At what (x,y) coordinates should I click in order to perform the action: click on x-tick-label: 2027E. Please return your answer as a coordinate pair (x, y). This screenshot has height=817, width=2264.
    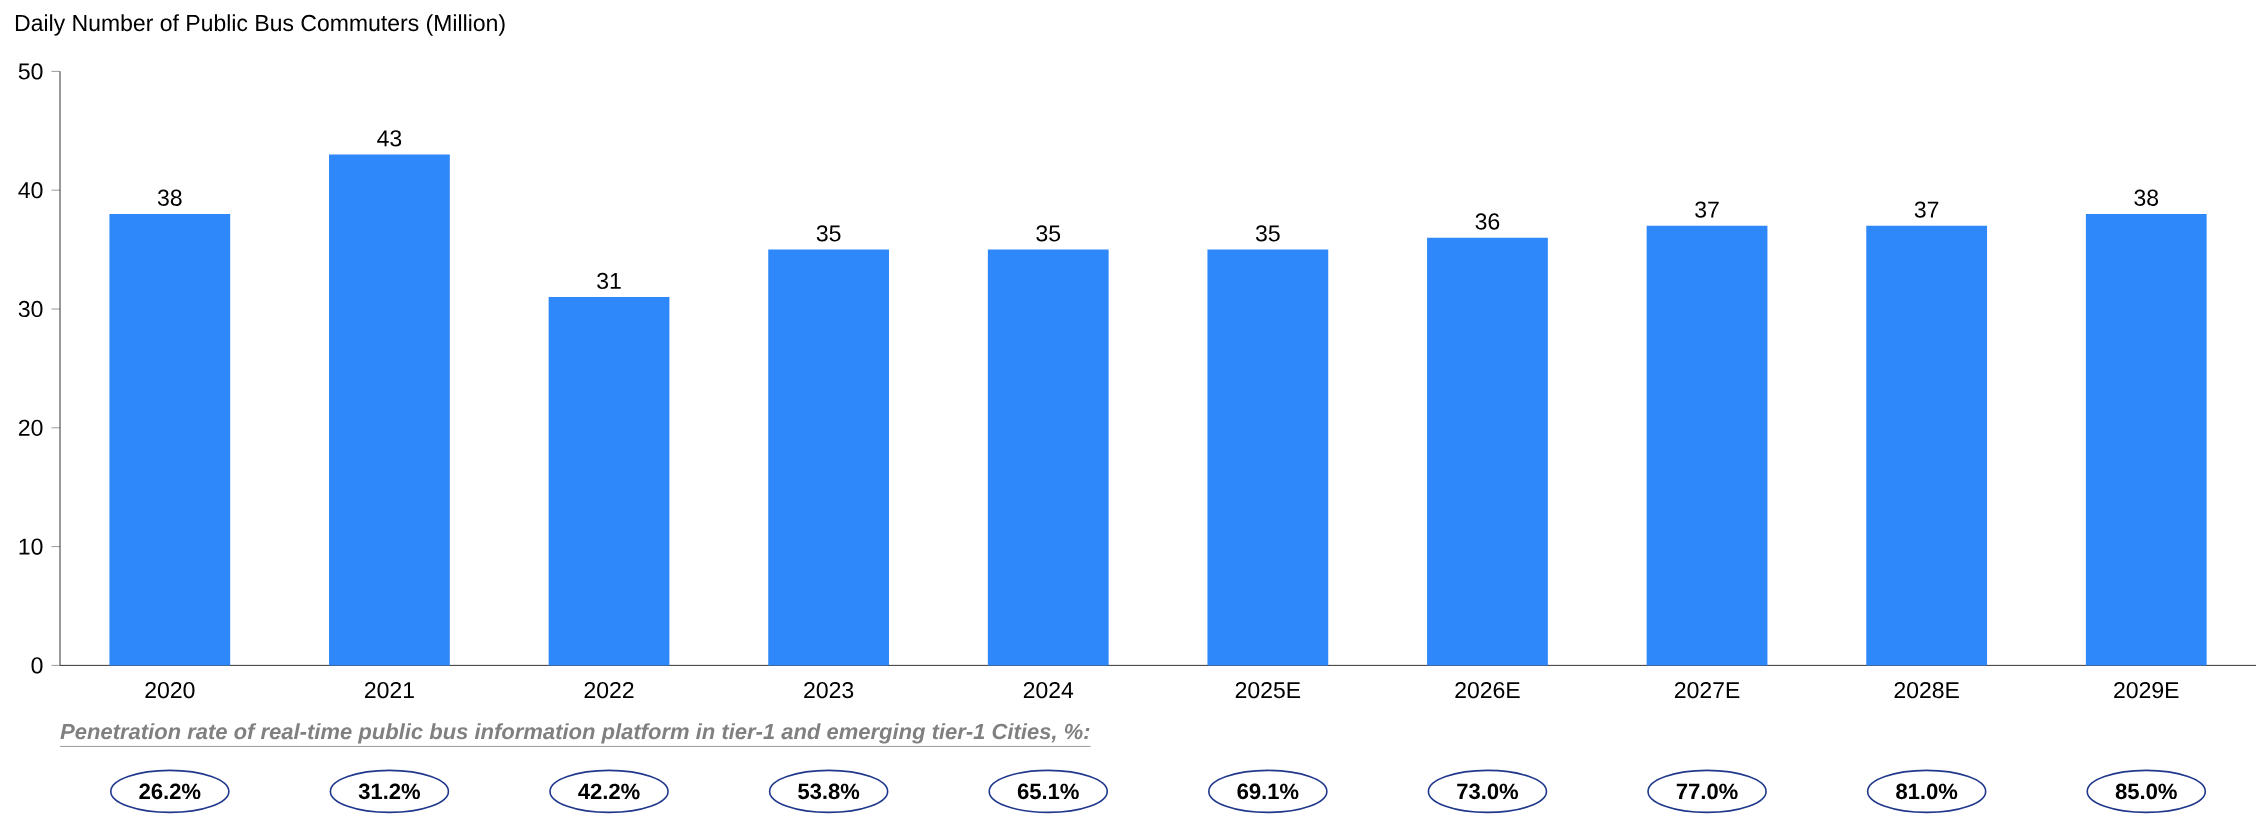
    Looking at the image, I should click on (1707, 690).